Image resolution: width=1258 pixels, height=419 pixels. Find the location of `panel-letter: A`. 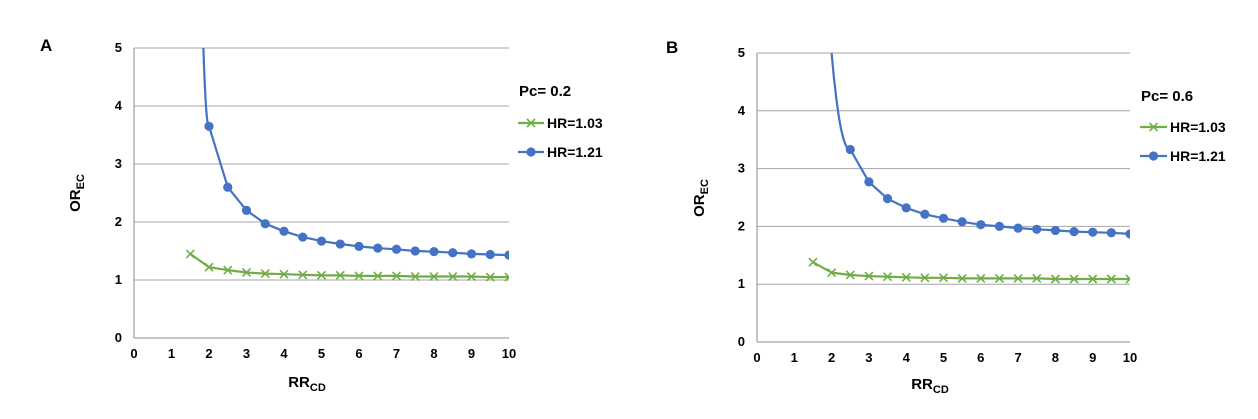

panel-letter: A is located at coordinates (46, 45).